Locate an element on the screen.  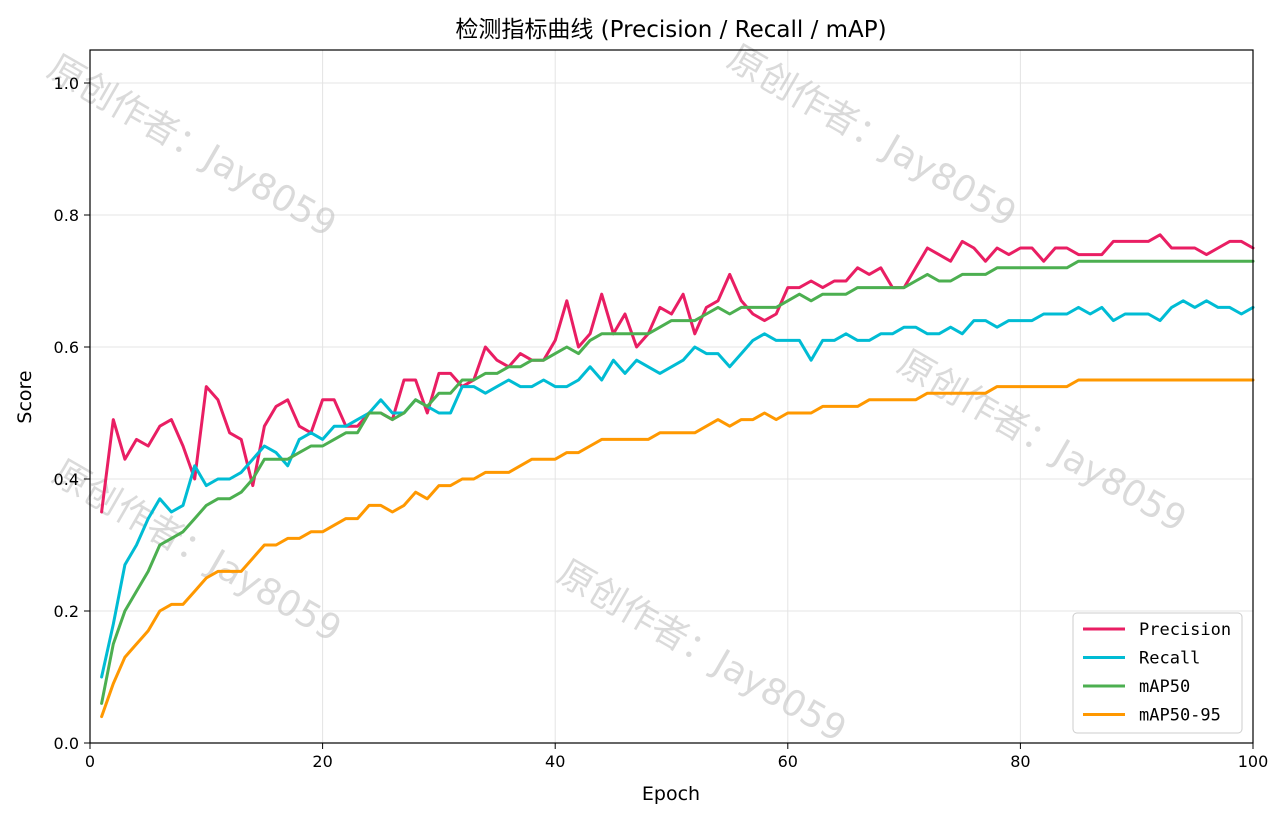
x-tick-label: 80 is located at coordinates (1020, 761).